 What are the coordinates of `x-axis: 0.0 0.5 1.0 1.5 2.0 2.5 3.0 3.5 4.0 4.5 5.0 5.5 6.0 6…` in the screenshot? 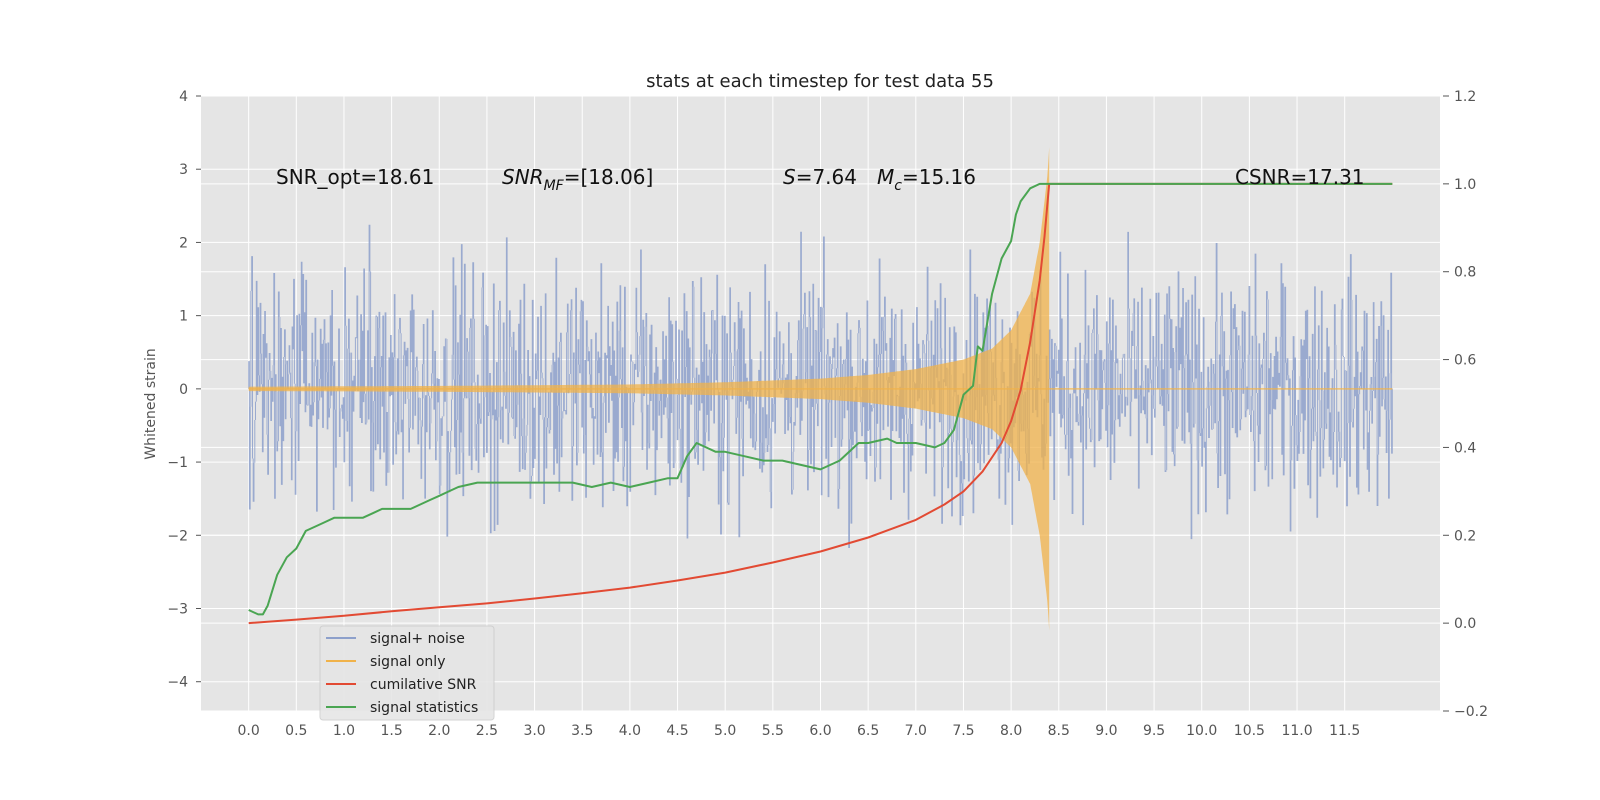 It's located at (799, 731).